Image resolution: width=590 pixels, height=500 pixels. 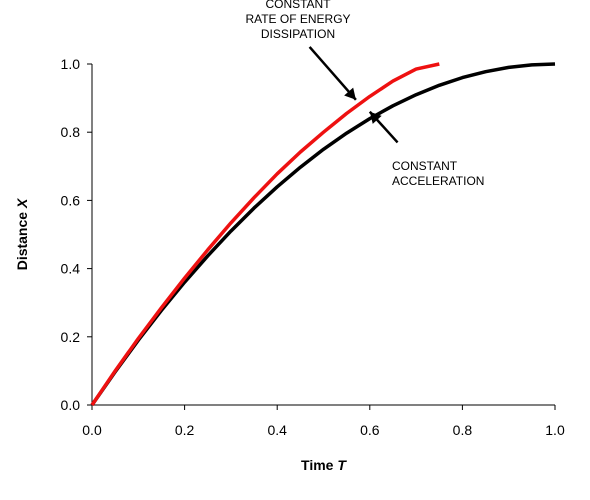 What do you see at coordinates (463, 430) in the screenshot?
I see `x-tick-label: 0.8` at bounding box center [463, 430].